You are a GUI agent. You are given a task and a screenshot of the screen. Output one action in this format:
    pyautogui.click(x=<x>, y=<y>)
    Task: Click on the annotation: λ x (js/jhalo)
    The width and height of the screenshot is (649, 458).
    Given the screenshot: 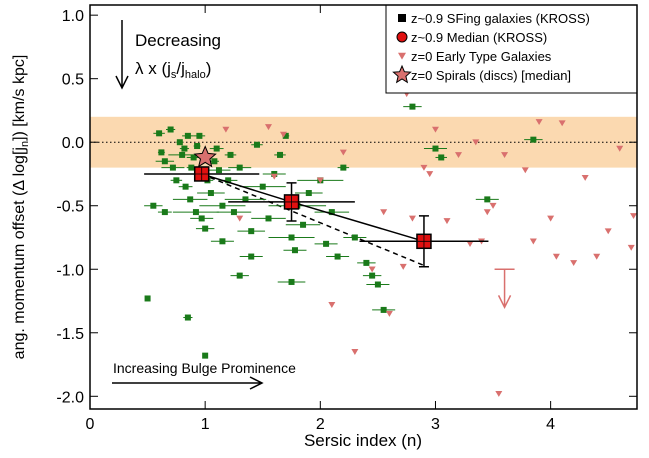 What is the action you would take?
    pyautogui.click(x=173, y=70)
    